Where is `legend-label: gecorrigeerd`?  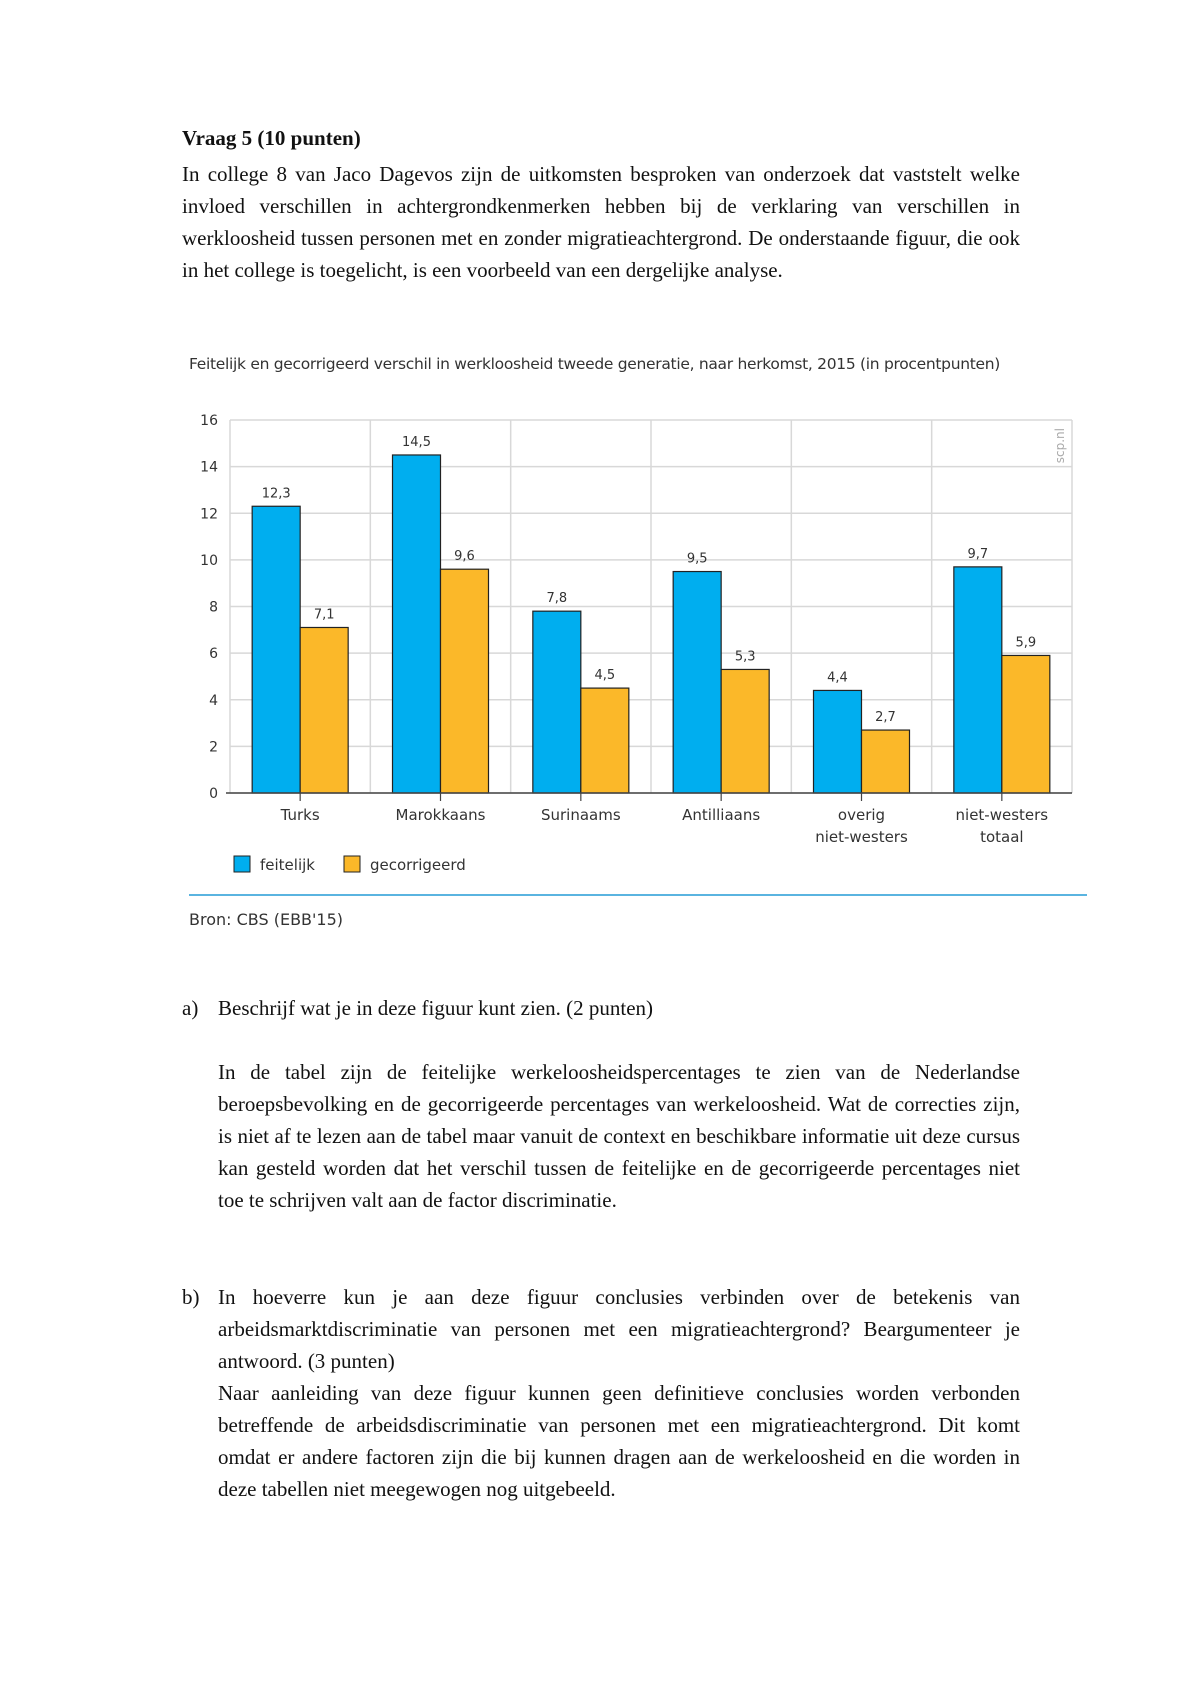
legend-label: gecorrigeerd is located at coordinates (418, 865).